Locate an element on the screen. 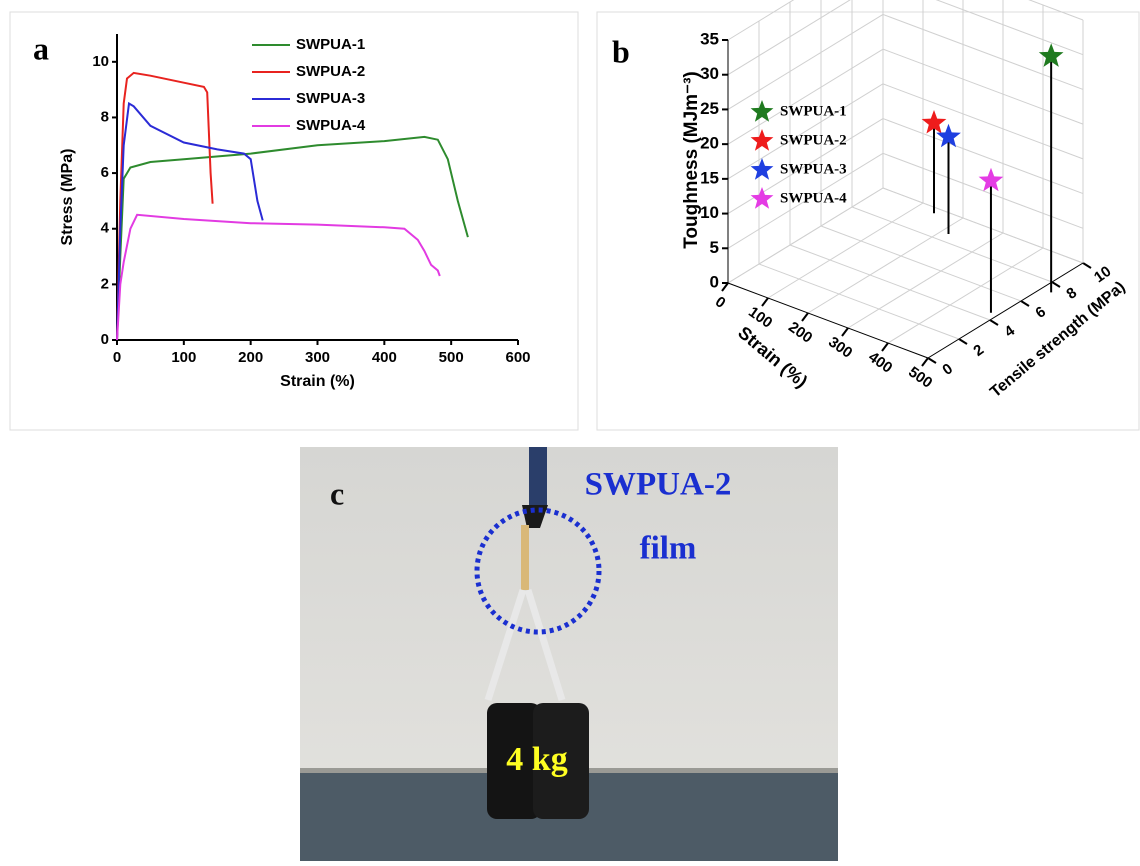  string is located at coordinates (525, 645).